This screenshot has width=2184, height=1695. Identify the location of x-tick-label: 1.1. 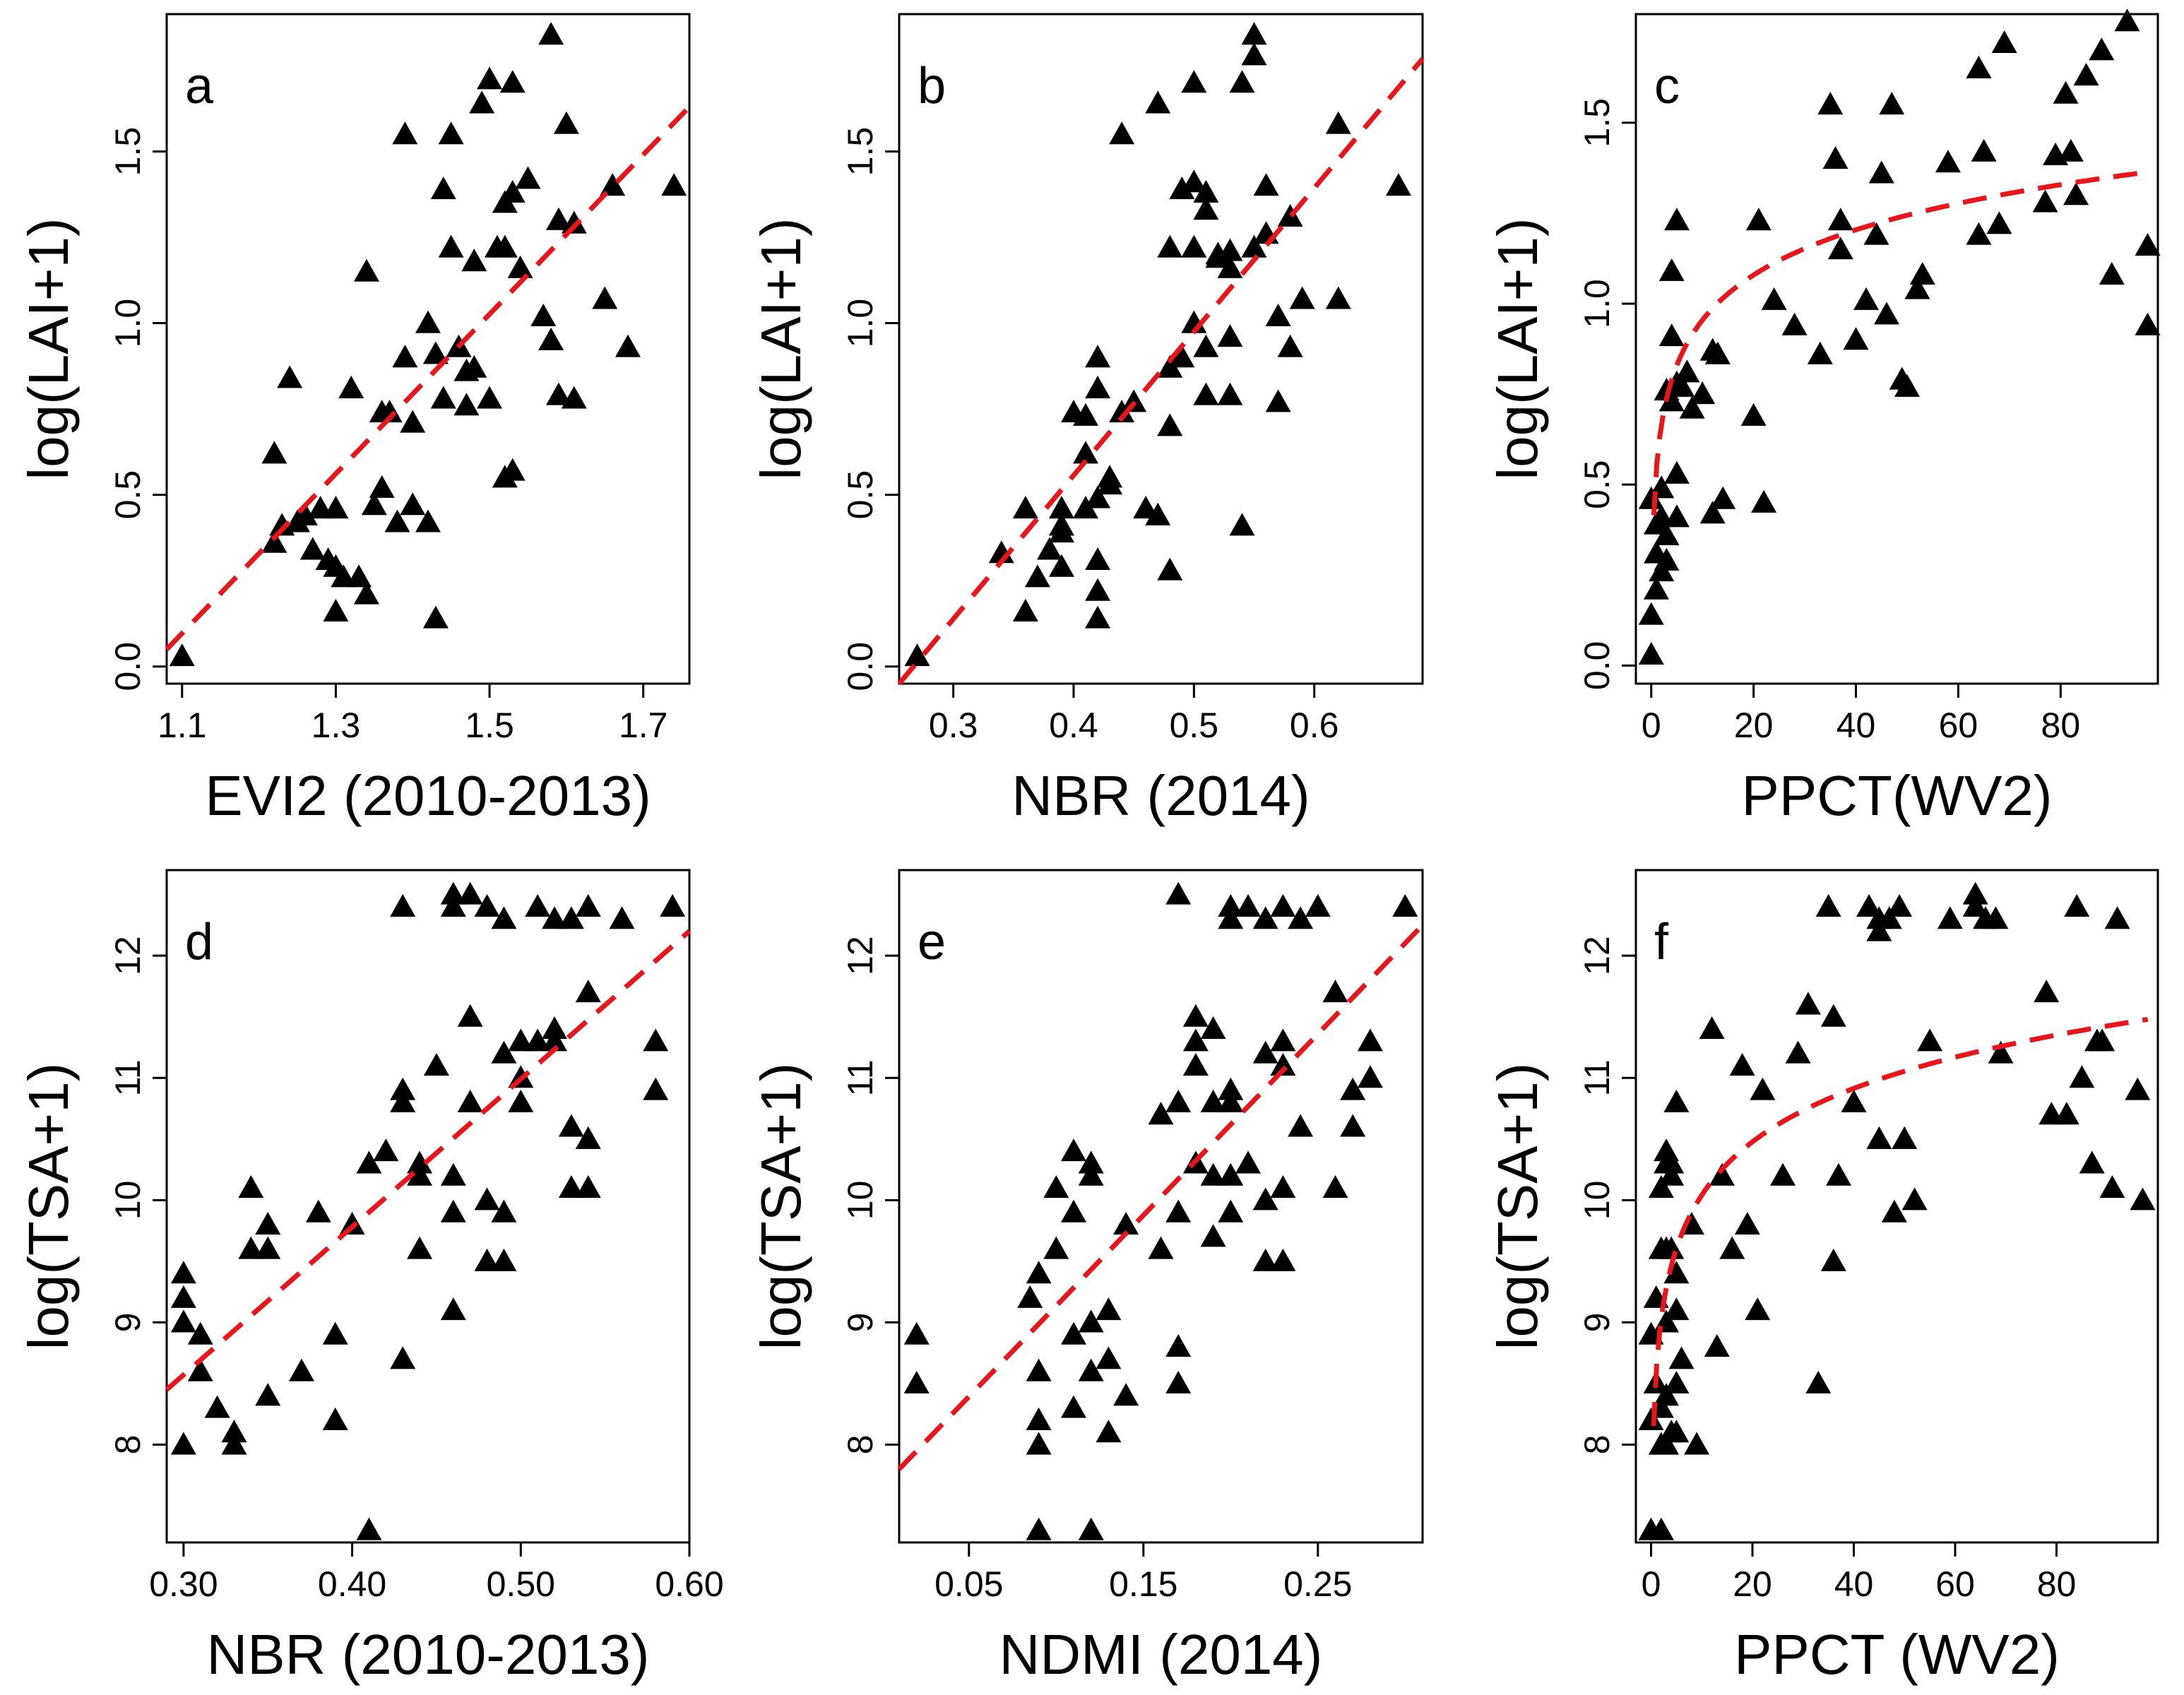
(182, 726).